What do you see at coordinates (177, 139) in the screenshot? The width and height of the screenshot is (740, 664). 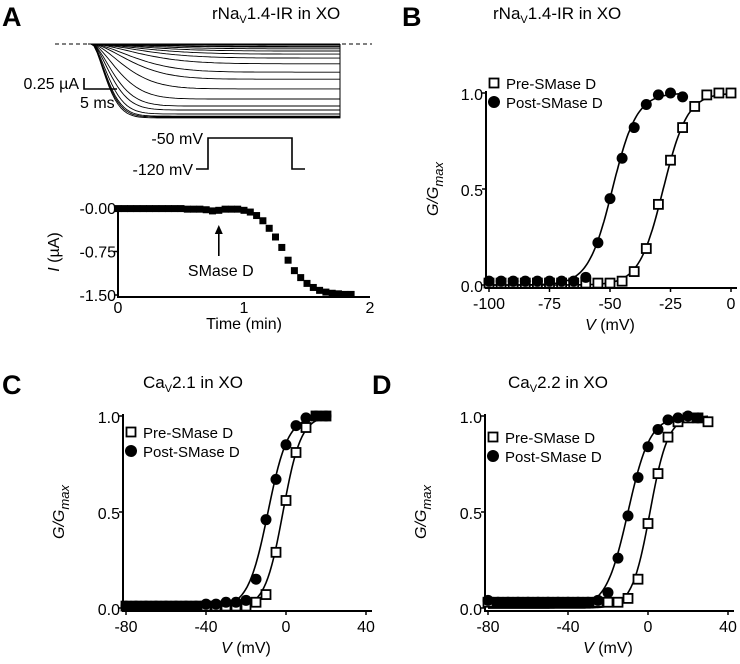 I see `test-voltage-label: -50 mV` at bounding box center [177, 139].